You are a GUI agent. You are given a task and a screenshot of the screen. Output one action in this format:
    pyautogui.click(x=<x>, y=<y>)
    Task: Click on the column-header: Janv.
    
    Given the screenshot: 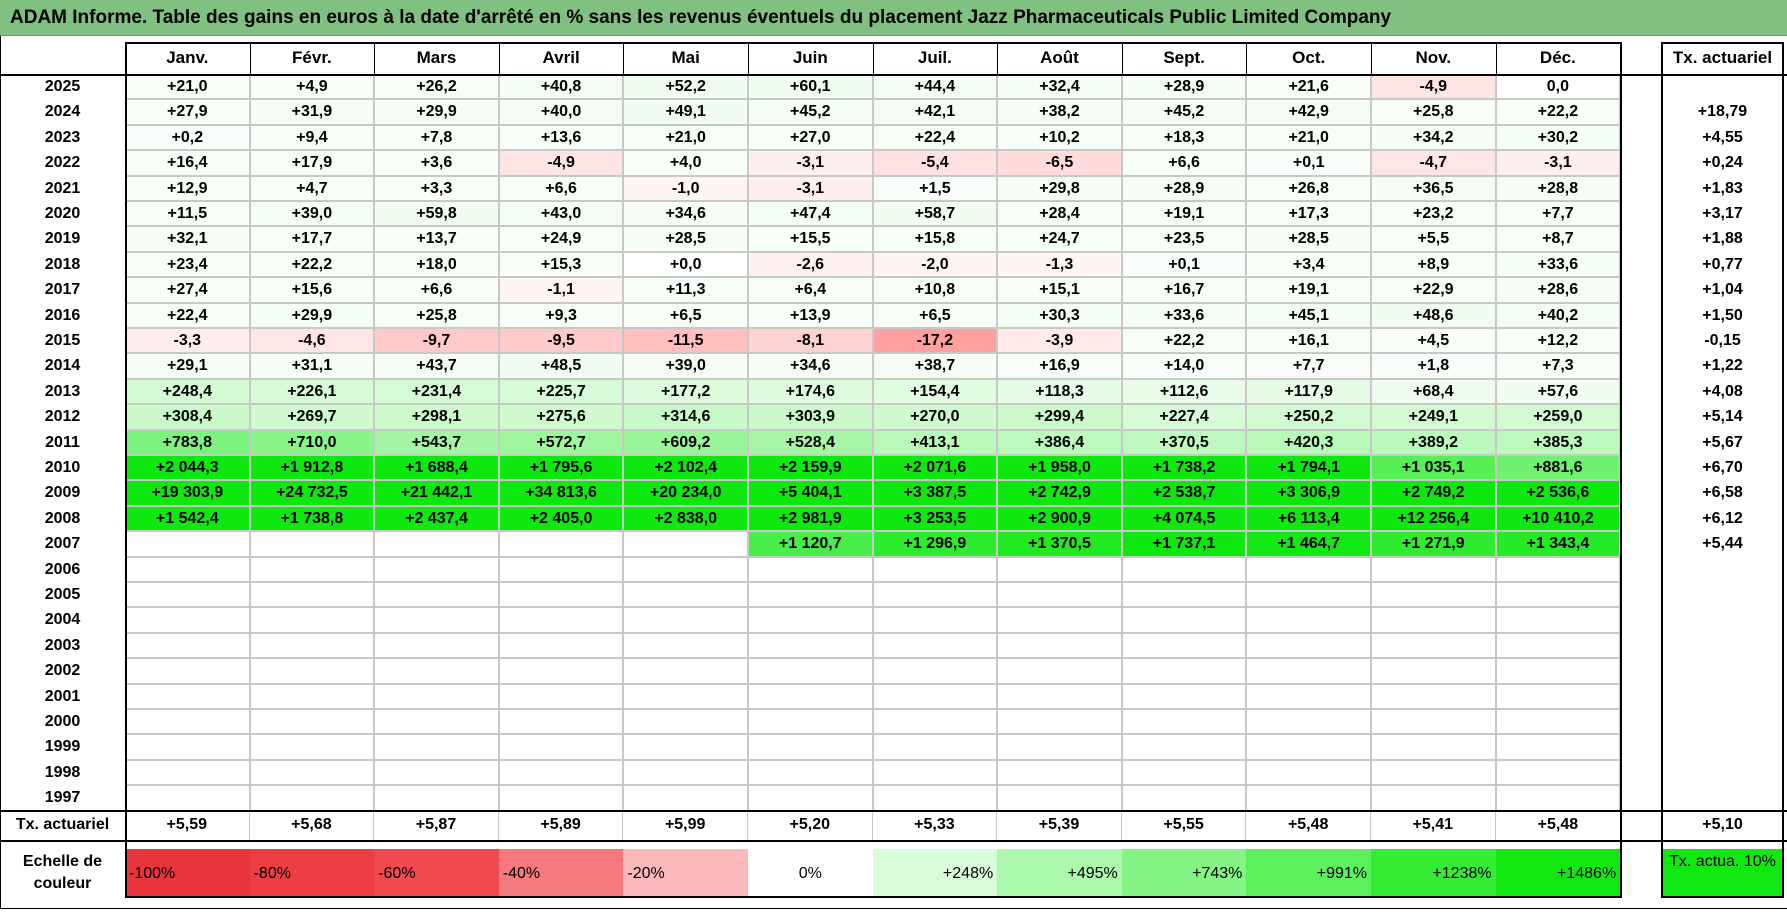 What is the action you would take?
    pyautogui.click(x=187, y=57)
    